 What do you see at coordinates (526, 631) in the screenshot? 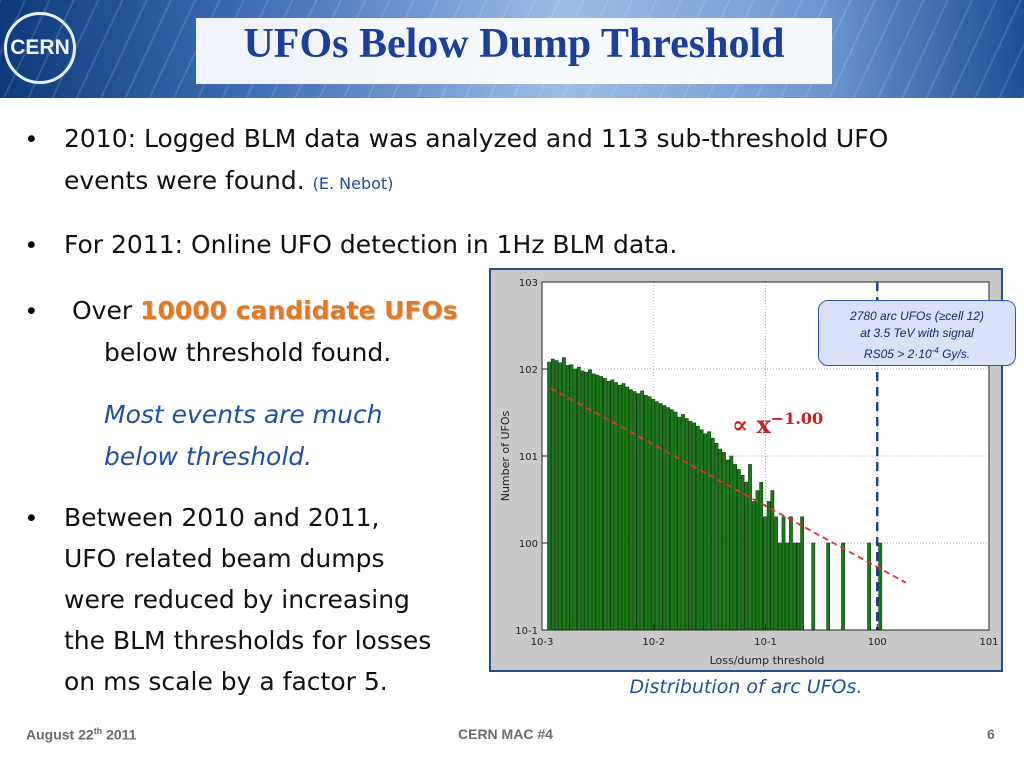
I see `y-tick-label: 10-1` at bounding box center [526, 631].